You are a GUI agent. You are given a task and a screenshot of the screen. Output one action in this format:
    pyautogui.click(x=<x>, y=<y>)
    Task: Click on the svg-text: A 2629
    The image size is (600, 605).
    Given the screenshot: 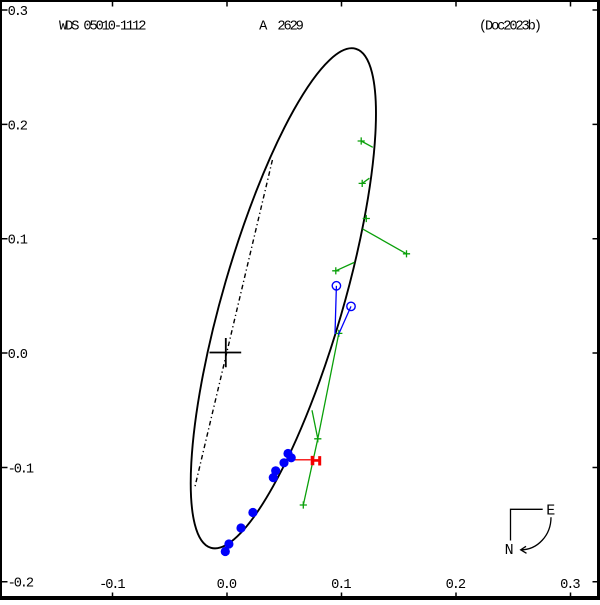 What is the action you would take?
    pyautogui.click(x=281, y=26)
    